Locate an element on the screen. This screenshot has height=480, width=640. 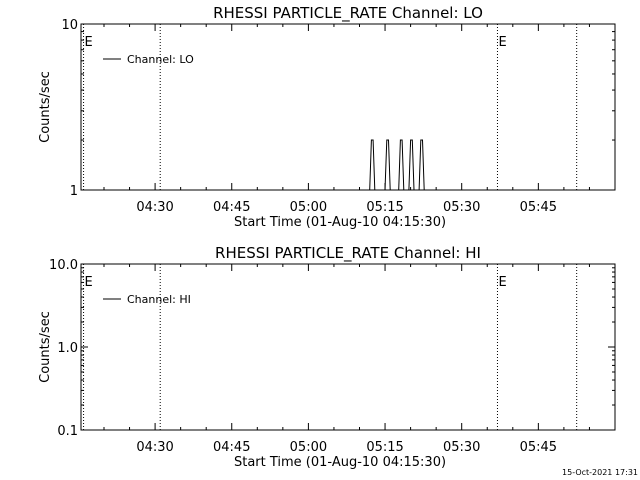
y-tick-label: 1 is located at coordinates (74, 191).